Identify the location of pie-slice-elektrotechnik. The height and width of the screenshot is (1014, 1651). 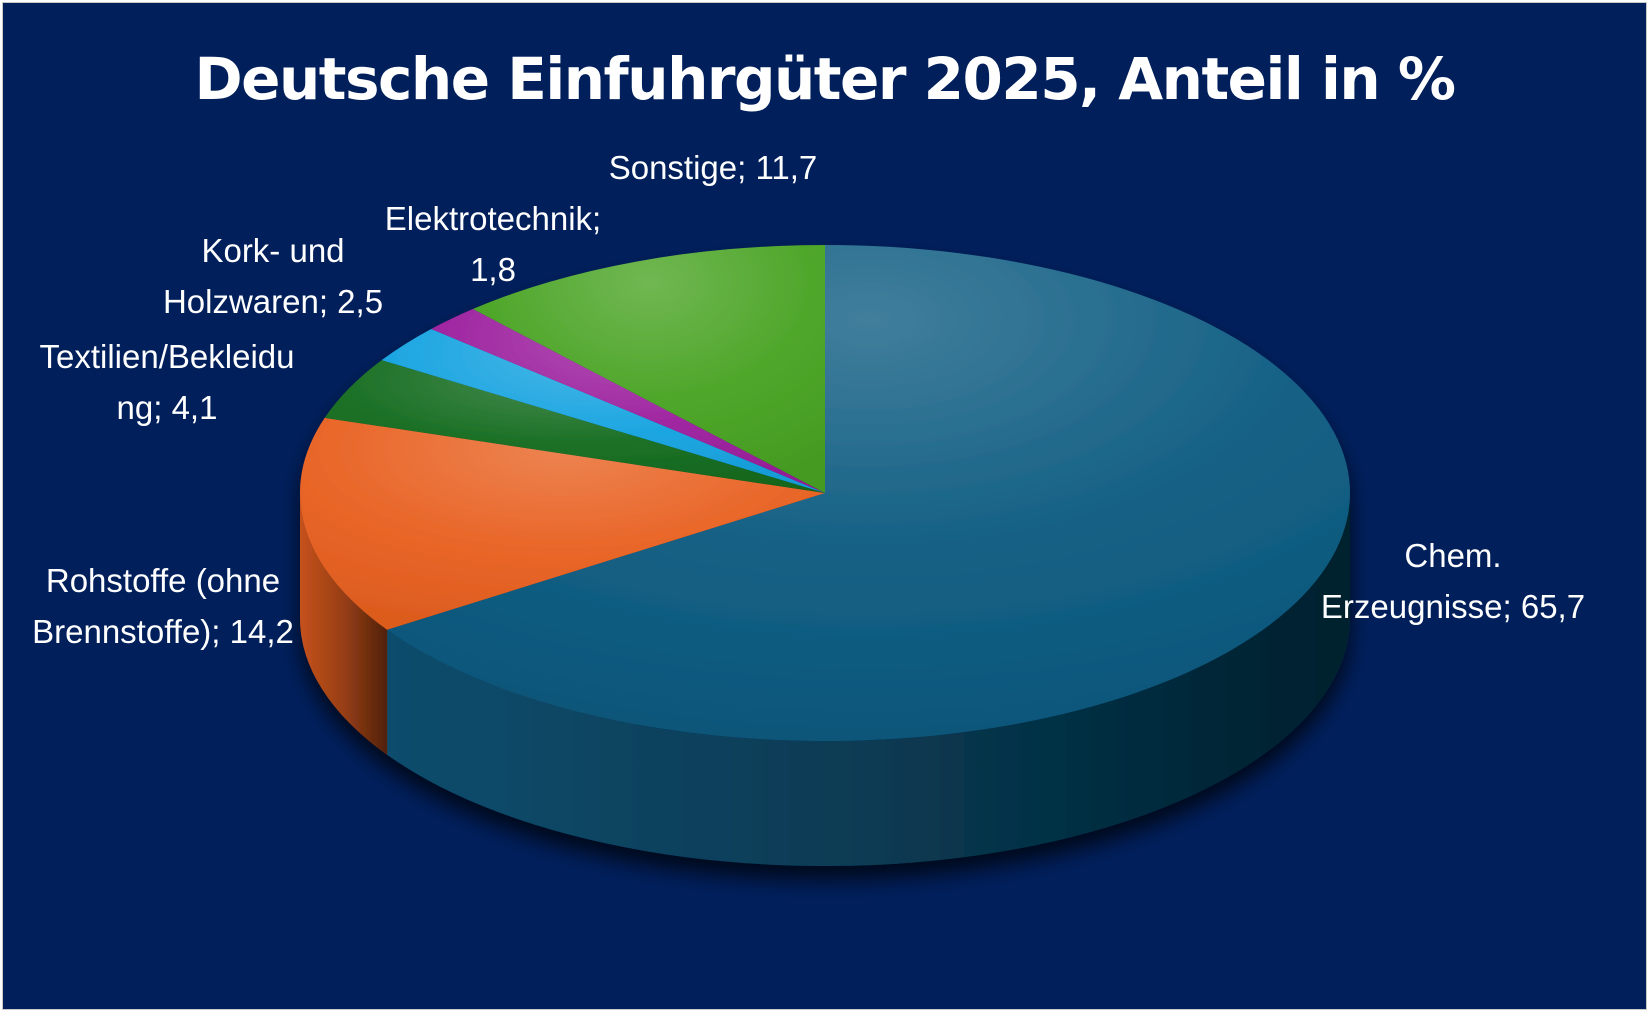
(628, 401).